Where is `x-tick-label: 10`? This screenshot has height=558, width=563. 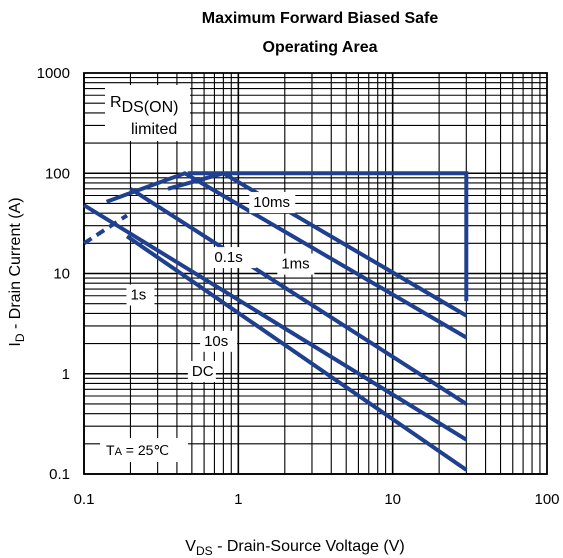 x-tick-label: 10 is located at coordinates (392, 499).